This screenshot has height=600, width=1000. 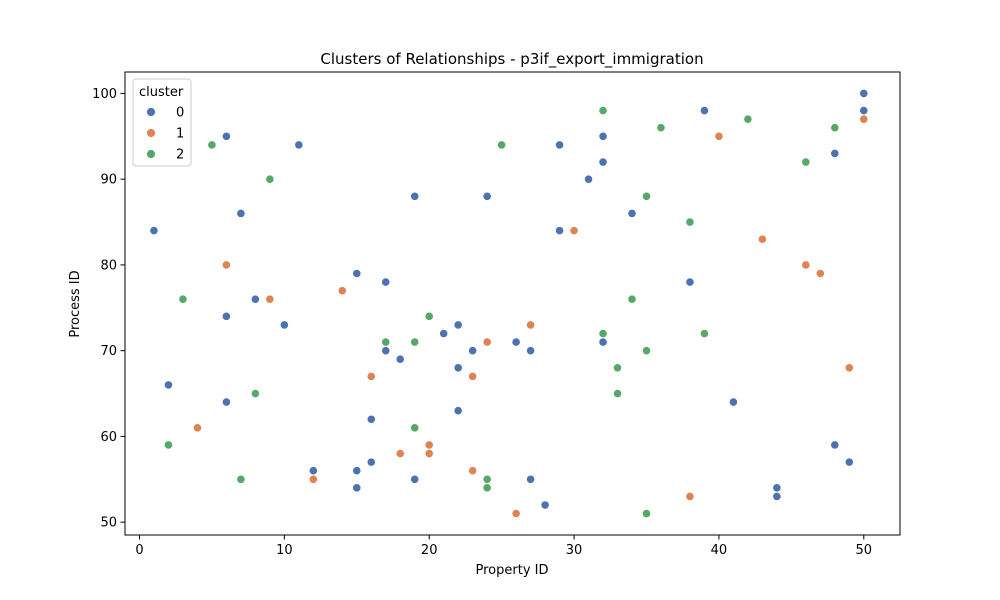 I want to click on legend: cluster 0 1 2, so click(x=162, y=122).